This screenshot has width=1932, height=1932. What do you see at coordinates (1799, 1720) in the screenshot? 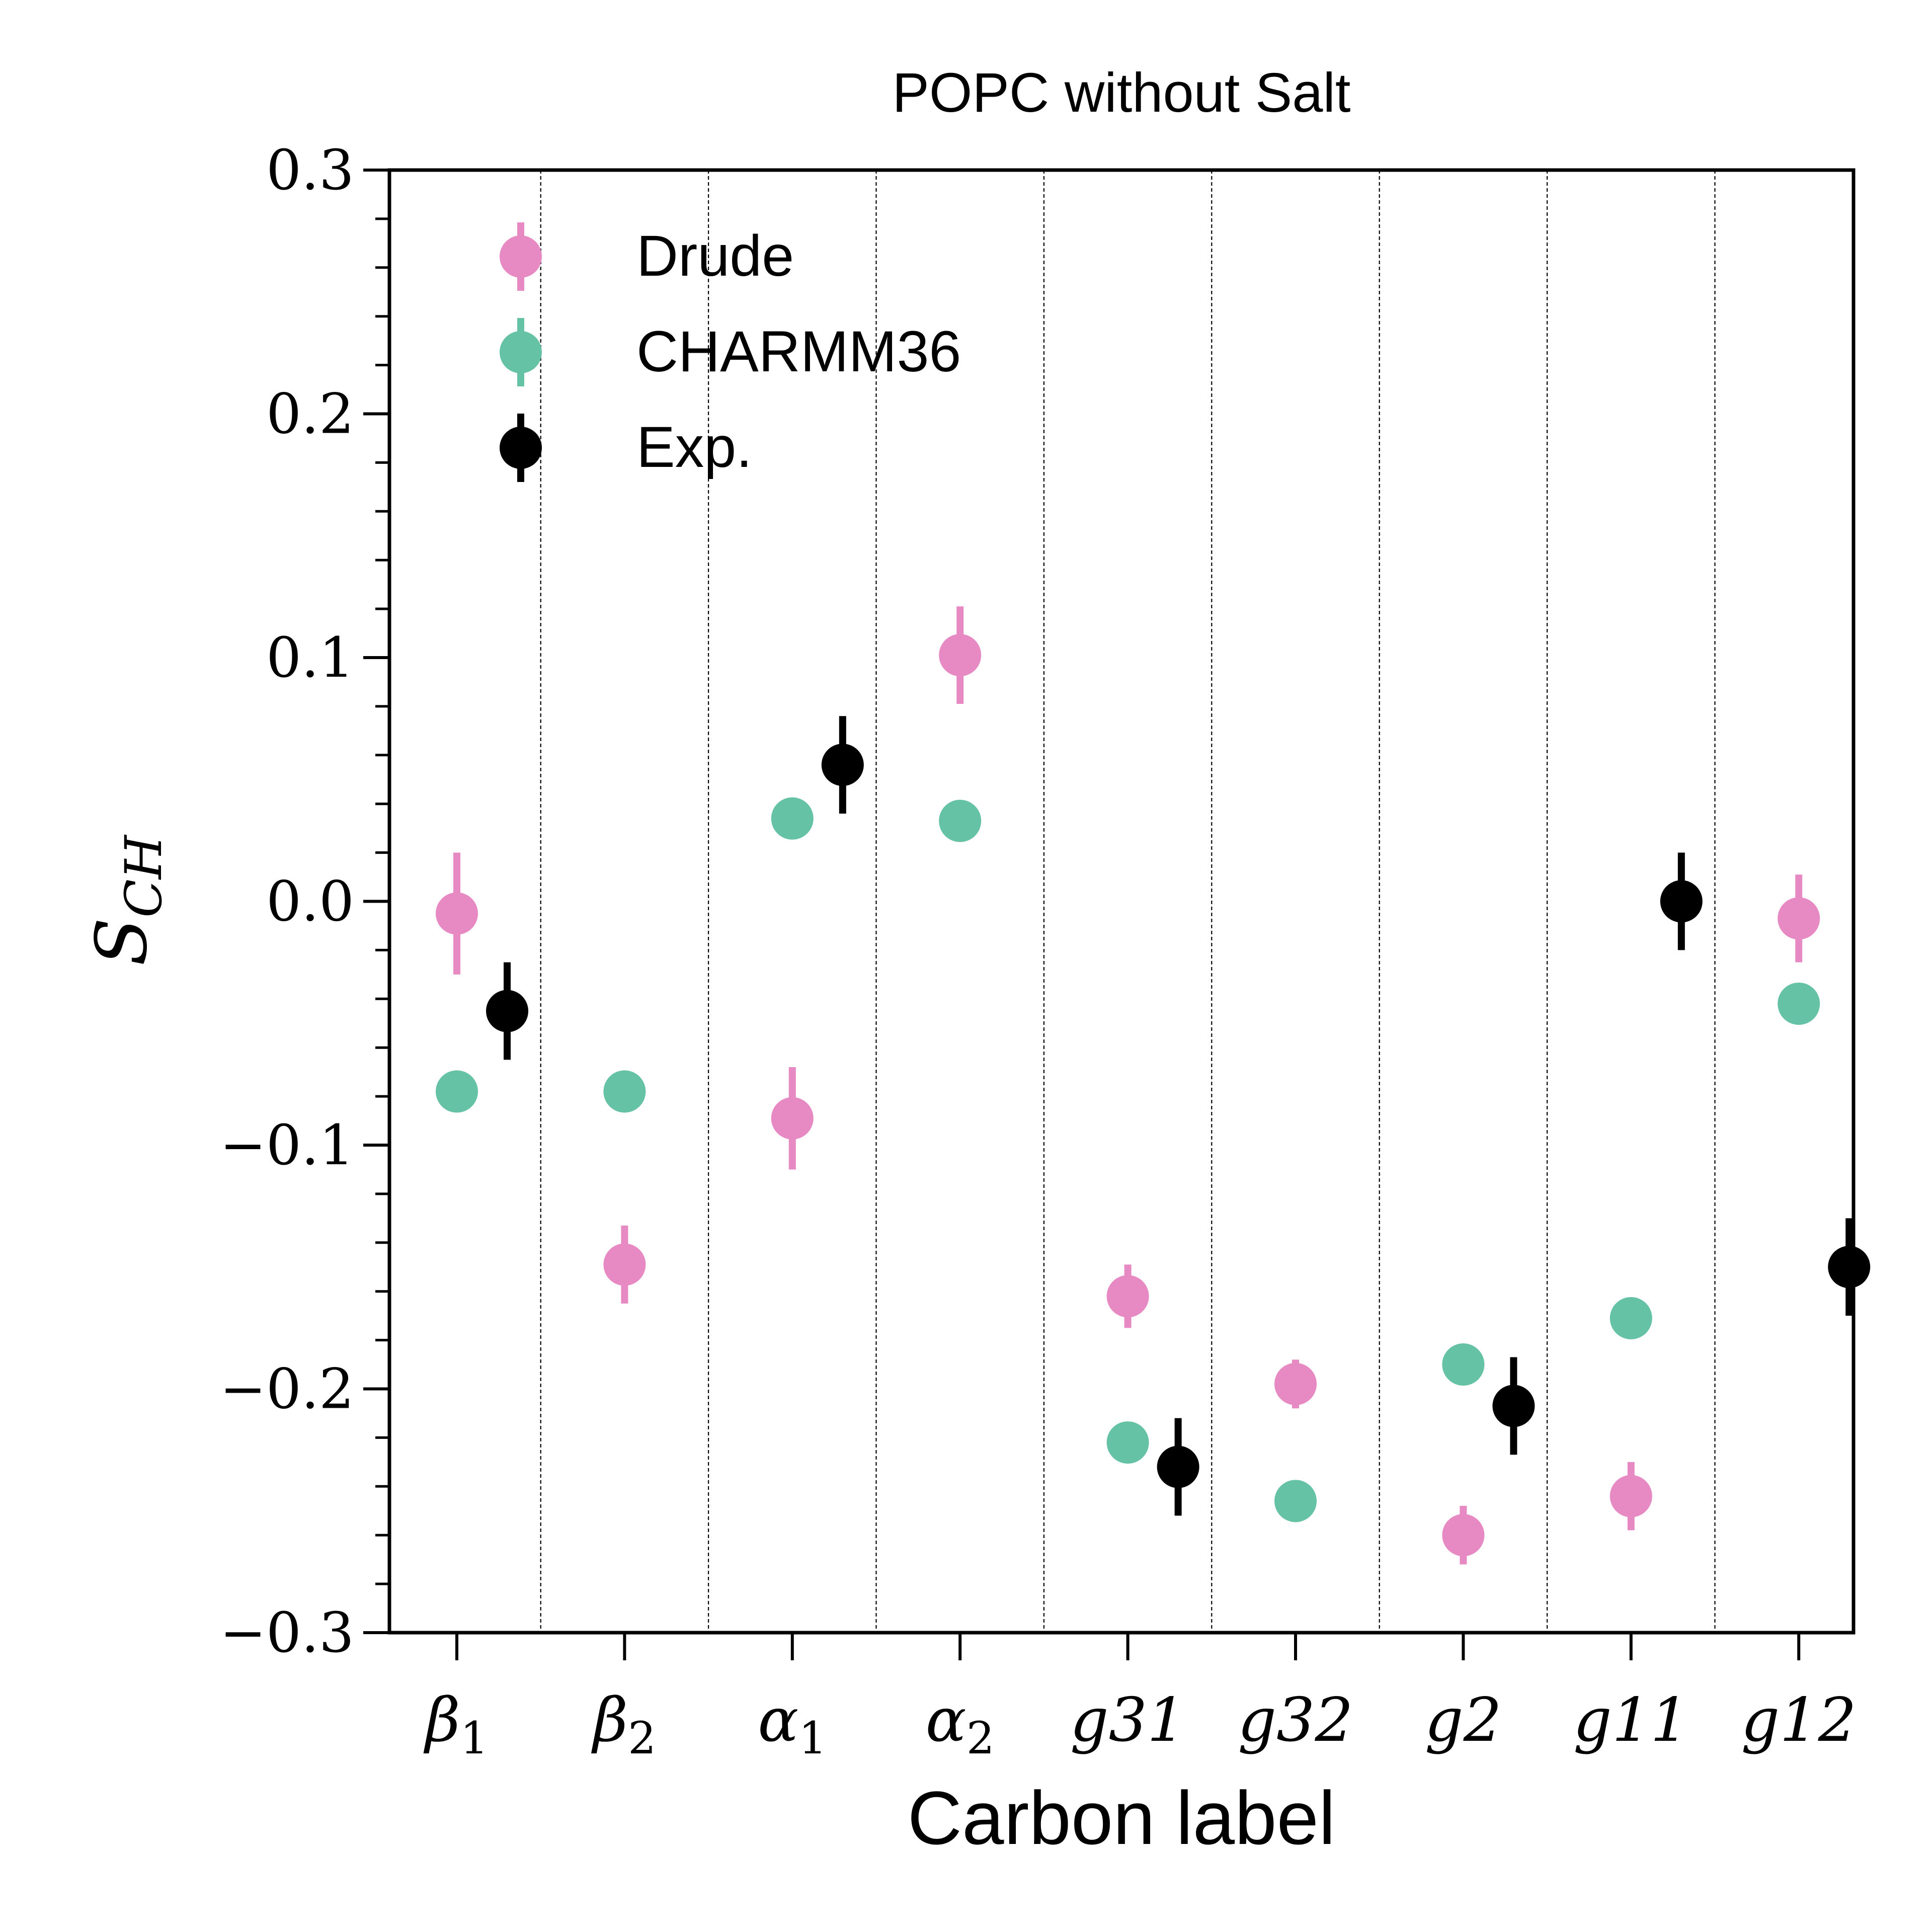
I see `x-tick-label: g12` at bounding box center [1799, 1720].